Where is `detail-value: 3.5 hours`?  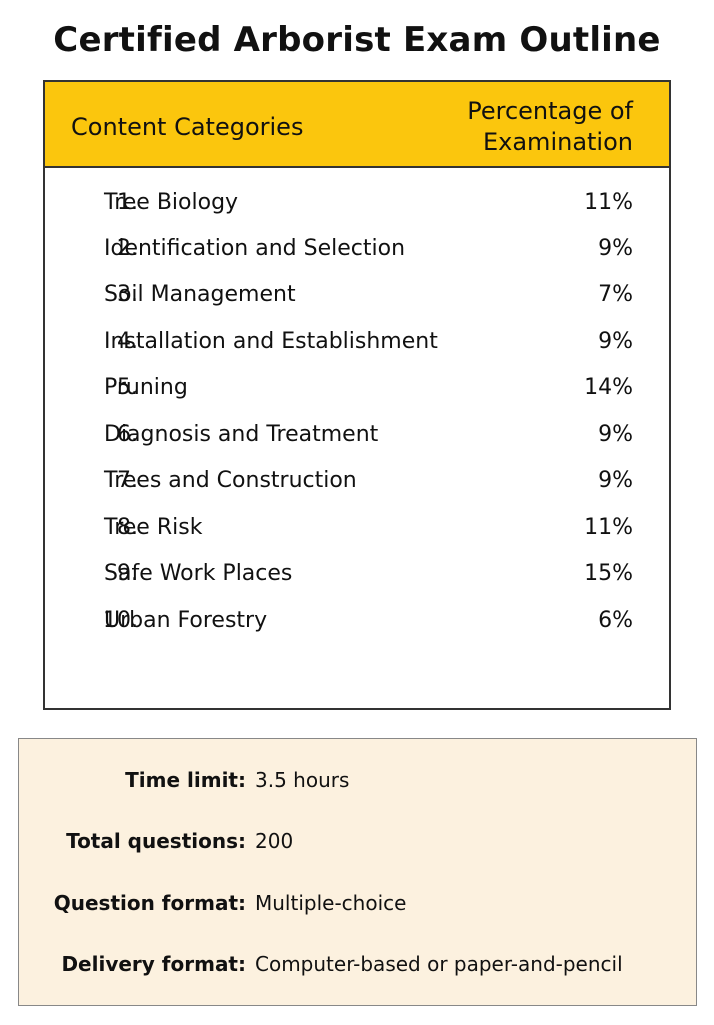
detail-value: 3.5 hours is located at coordinates (302, 780).